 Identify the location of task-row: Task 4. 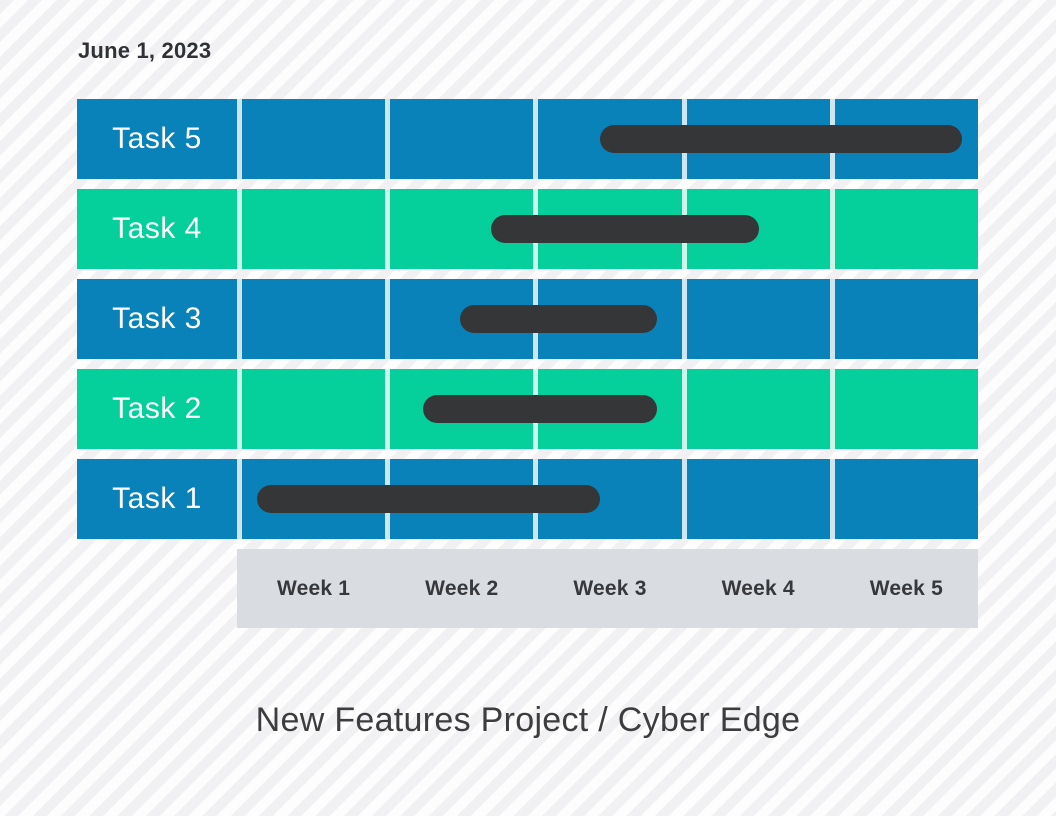
(527, 229).